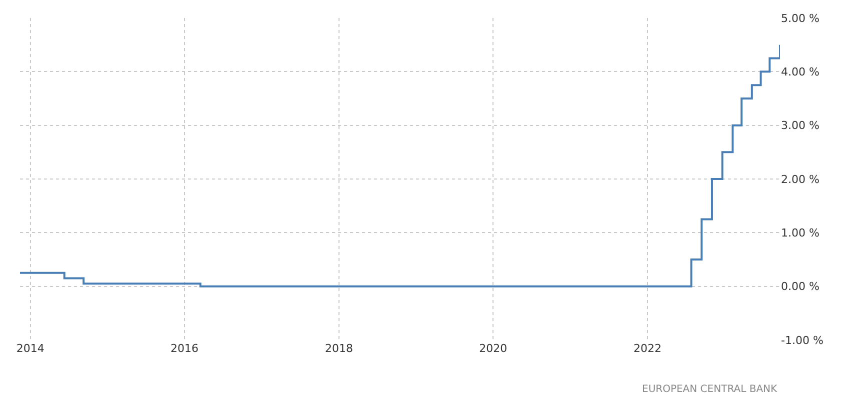 Image resolution: width=850 pixels, height=400 pixels. Describe the element at coordinates (800, 72) in the screenshot. I see `y-tick-label: 4.00 %` at that location.